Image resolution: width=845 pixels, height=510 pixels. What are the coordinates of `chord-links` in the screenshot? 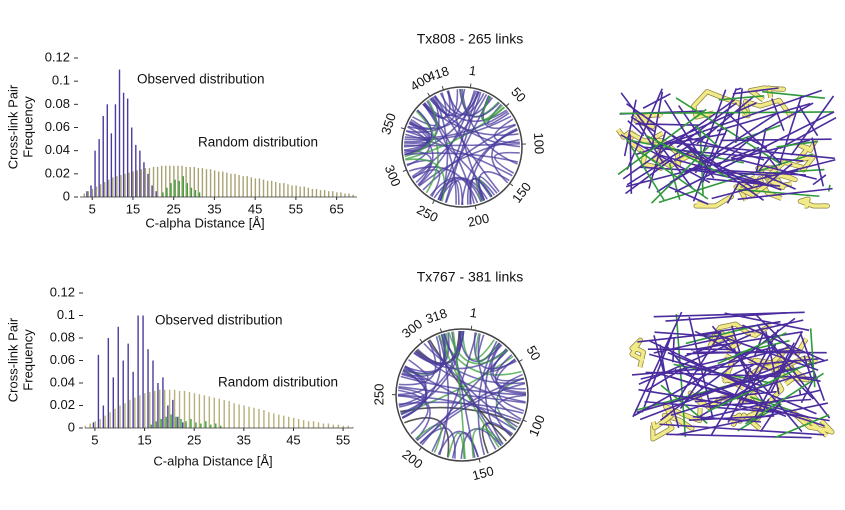 It's located at (462, 147).